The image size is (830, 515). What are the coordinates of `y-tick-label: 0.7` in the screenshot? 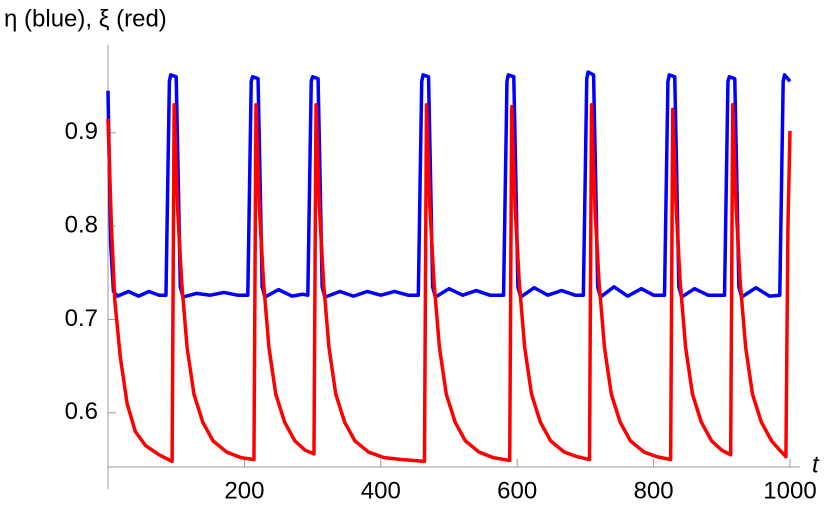 It's located at (81, 318).